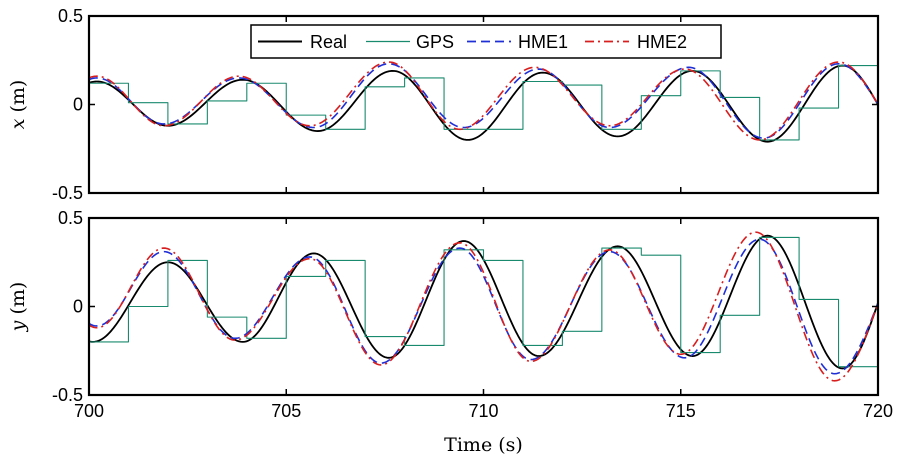 The image size is (899, 462). I want to click on y-axis-label: y (m), so click(18, 307).